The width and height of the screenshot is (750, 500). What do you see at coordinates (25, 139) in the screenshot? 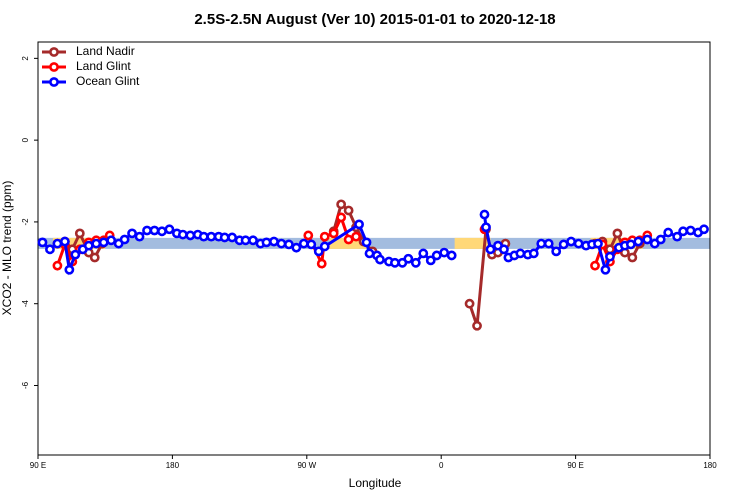
I see `y-tick-label: 0` at bounding box center [25, 139].